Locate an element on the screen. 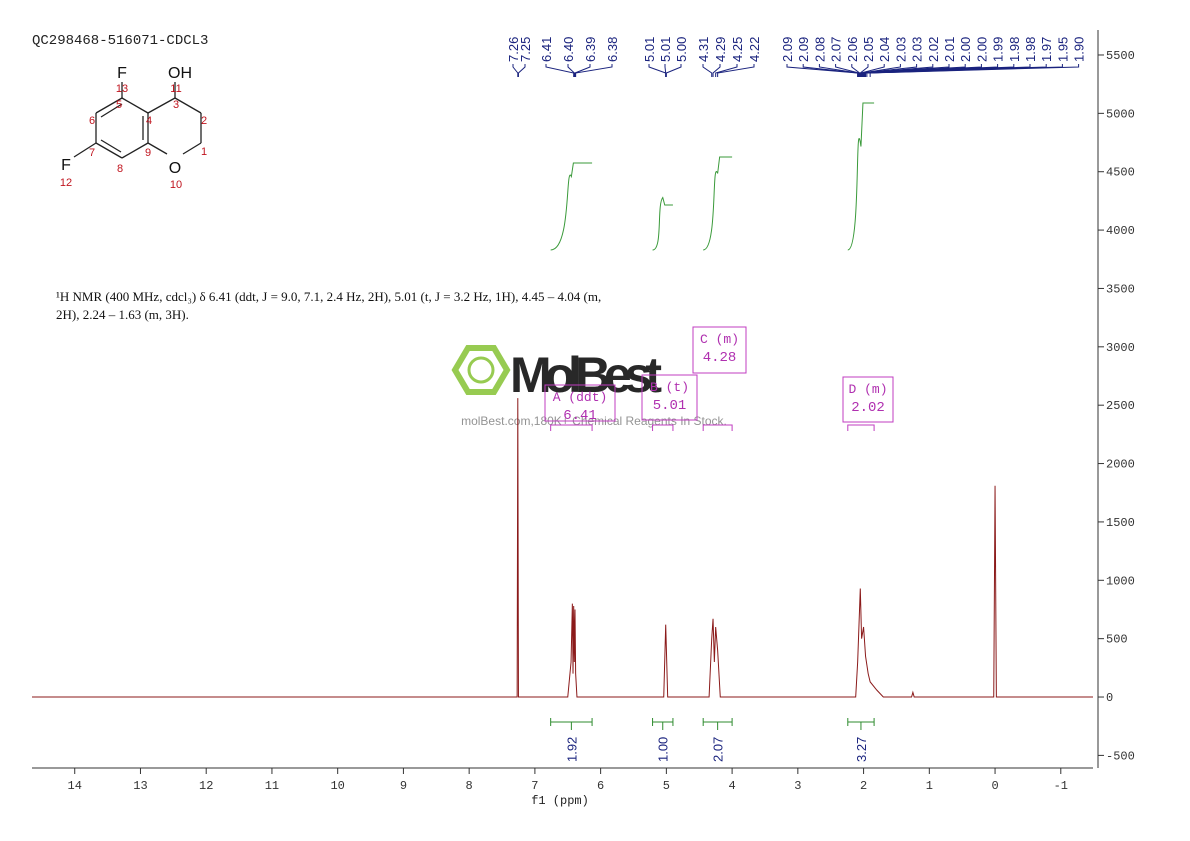  atom-number: 6 is located at coordinates (92, 121).